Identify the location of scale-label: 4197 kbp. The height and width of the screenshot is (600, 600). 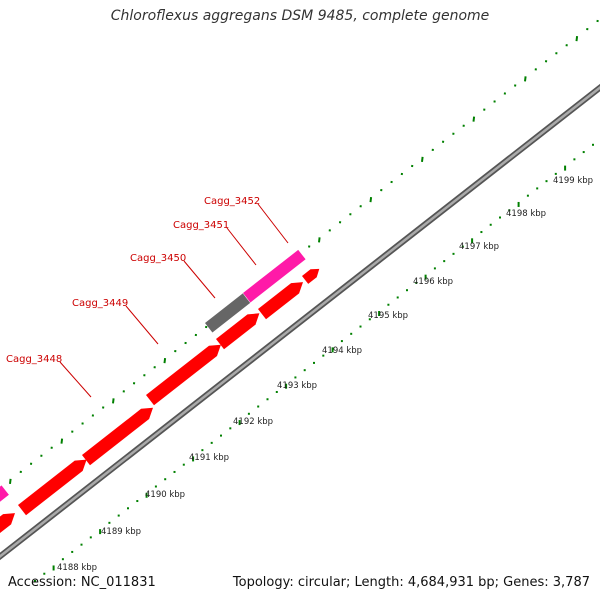
(479, 247).